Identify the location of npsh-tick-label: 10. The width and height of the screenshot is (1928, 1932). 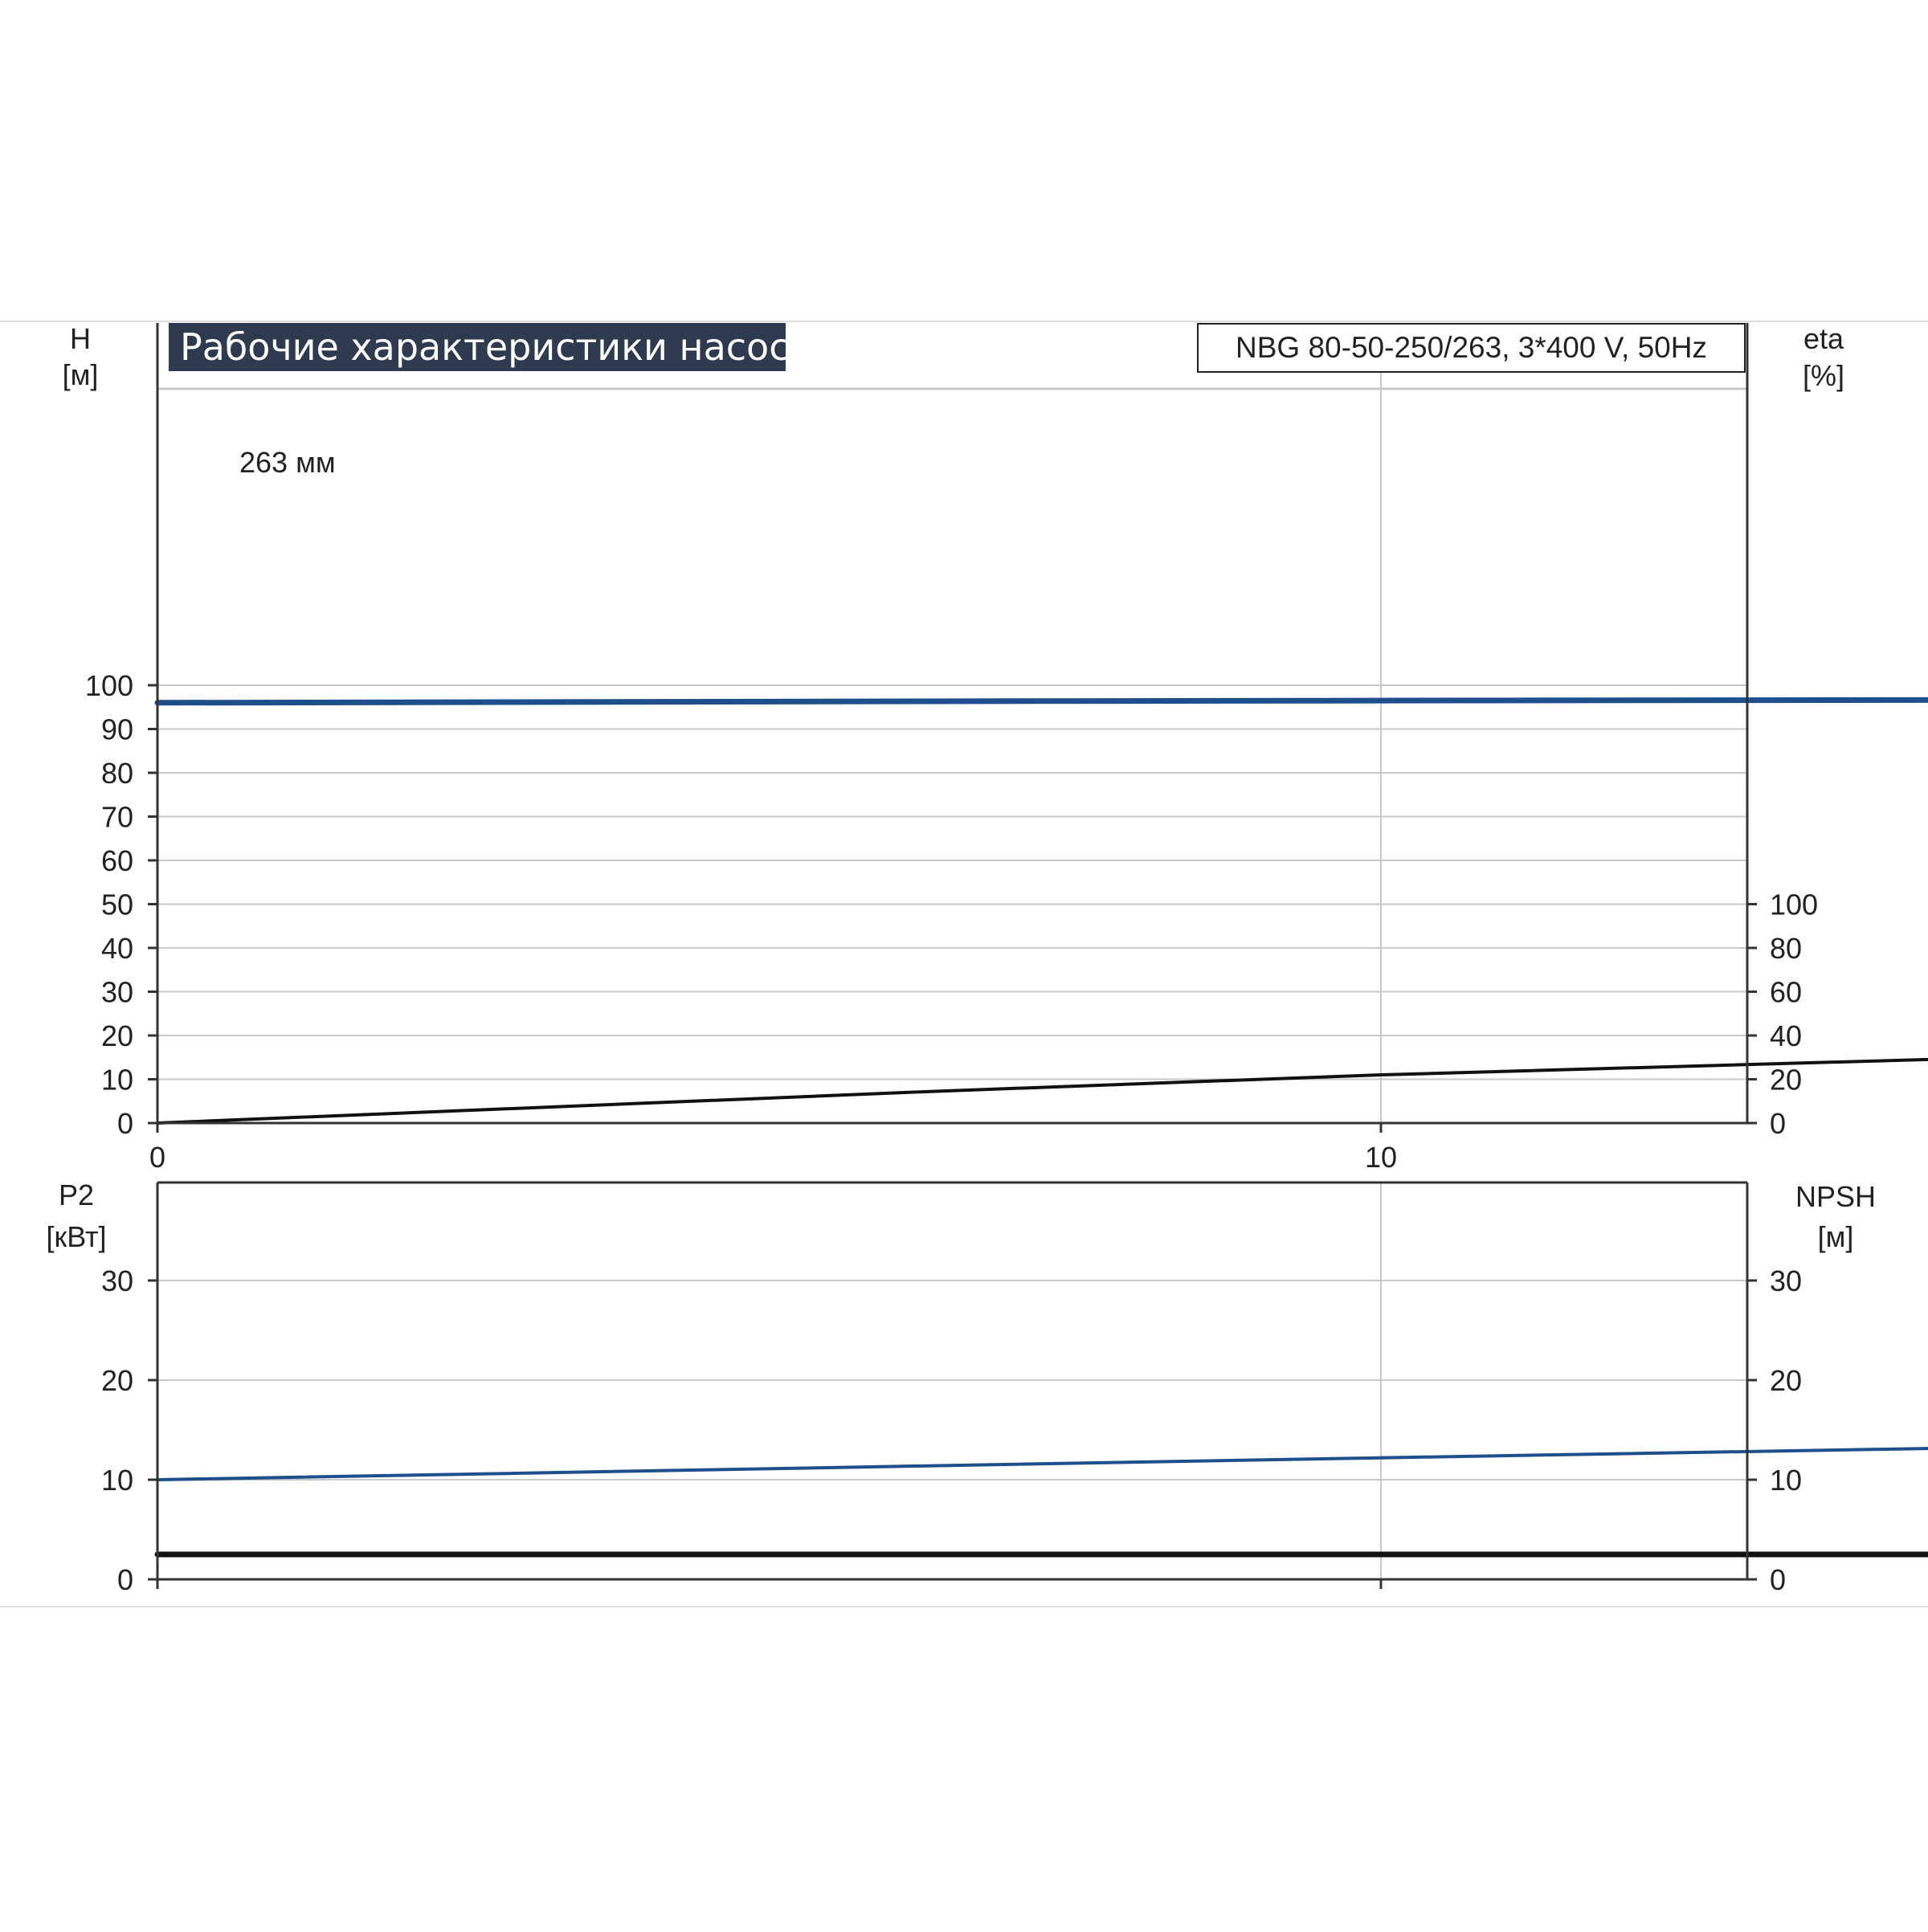
(1786, 1481).